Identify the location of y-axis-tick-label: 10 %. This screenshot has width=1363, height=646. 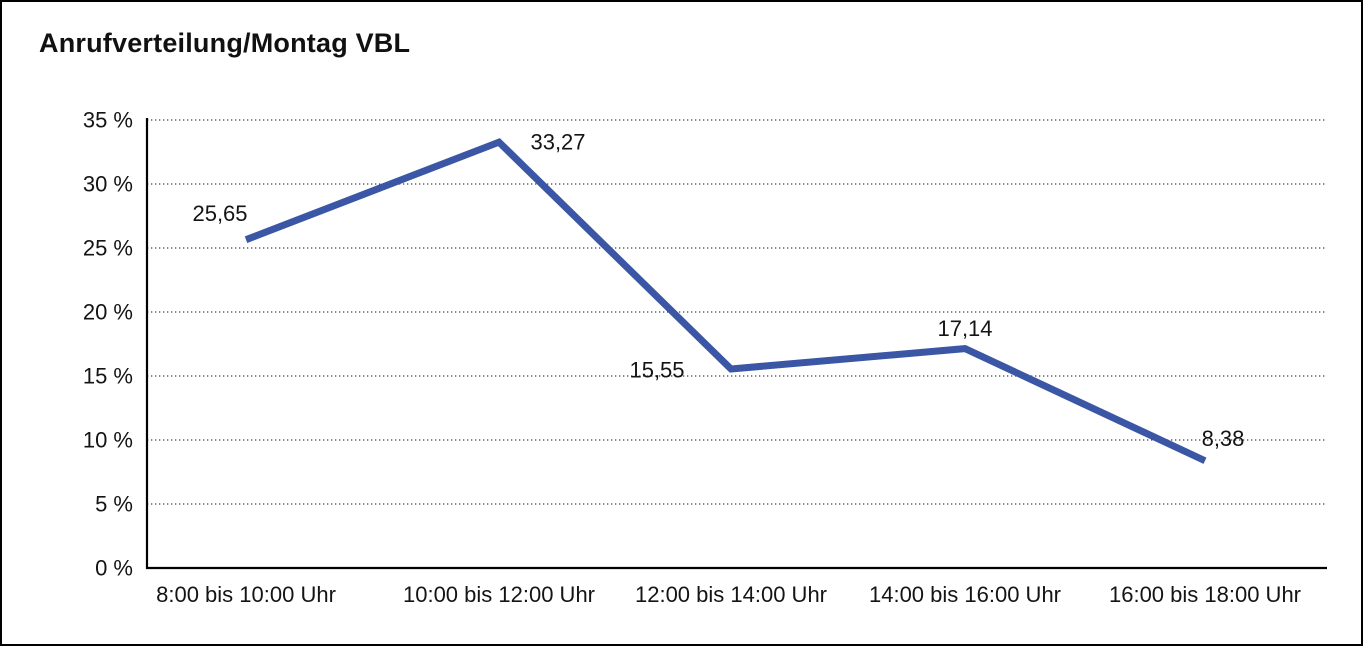
(108, 440).